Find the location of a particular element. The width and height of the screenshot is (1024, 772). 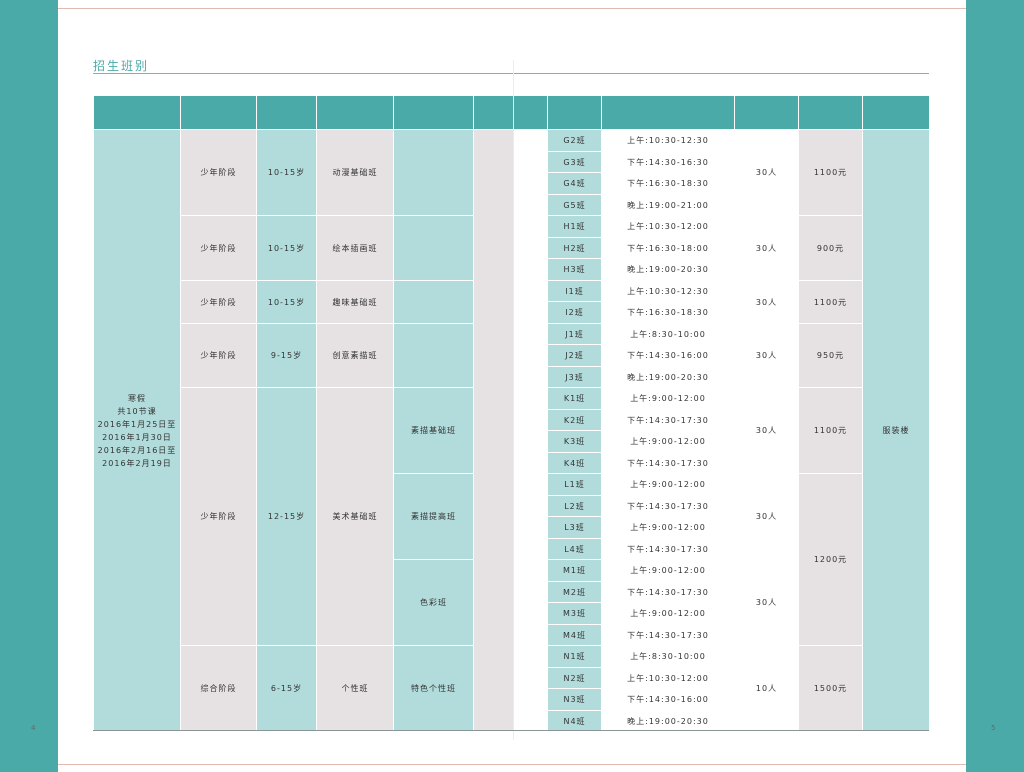

session-time-cell: 下午:14:30-16:30 is located at coordinates (668, 162).